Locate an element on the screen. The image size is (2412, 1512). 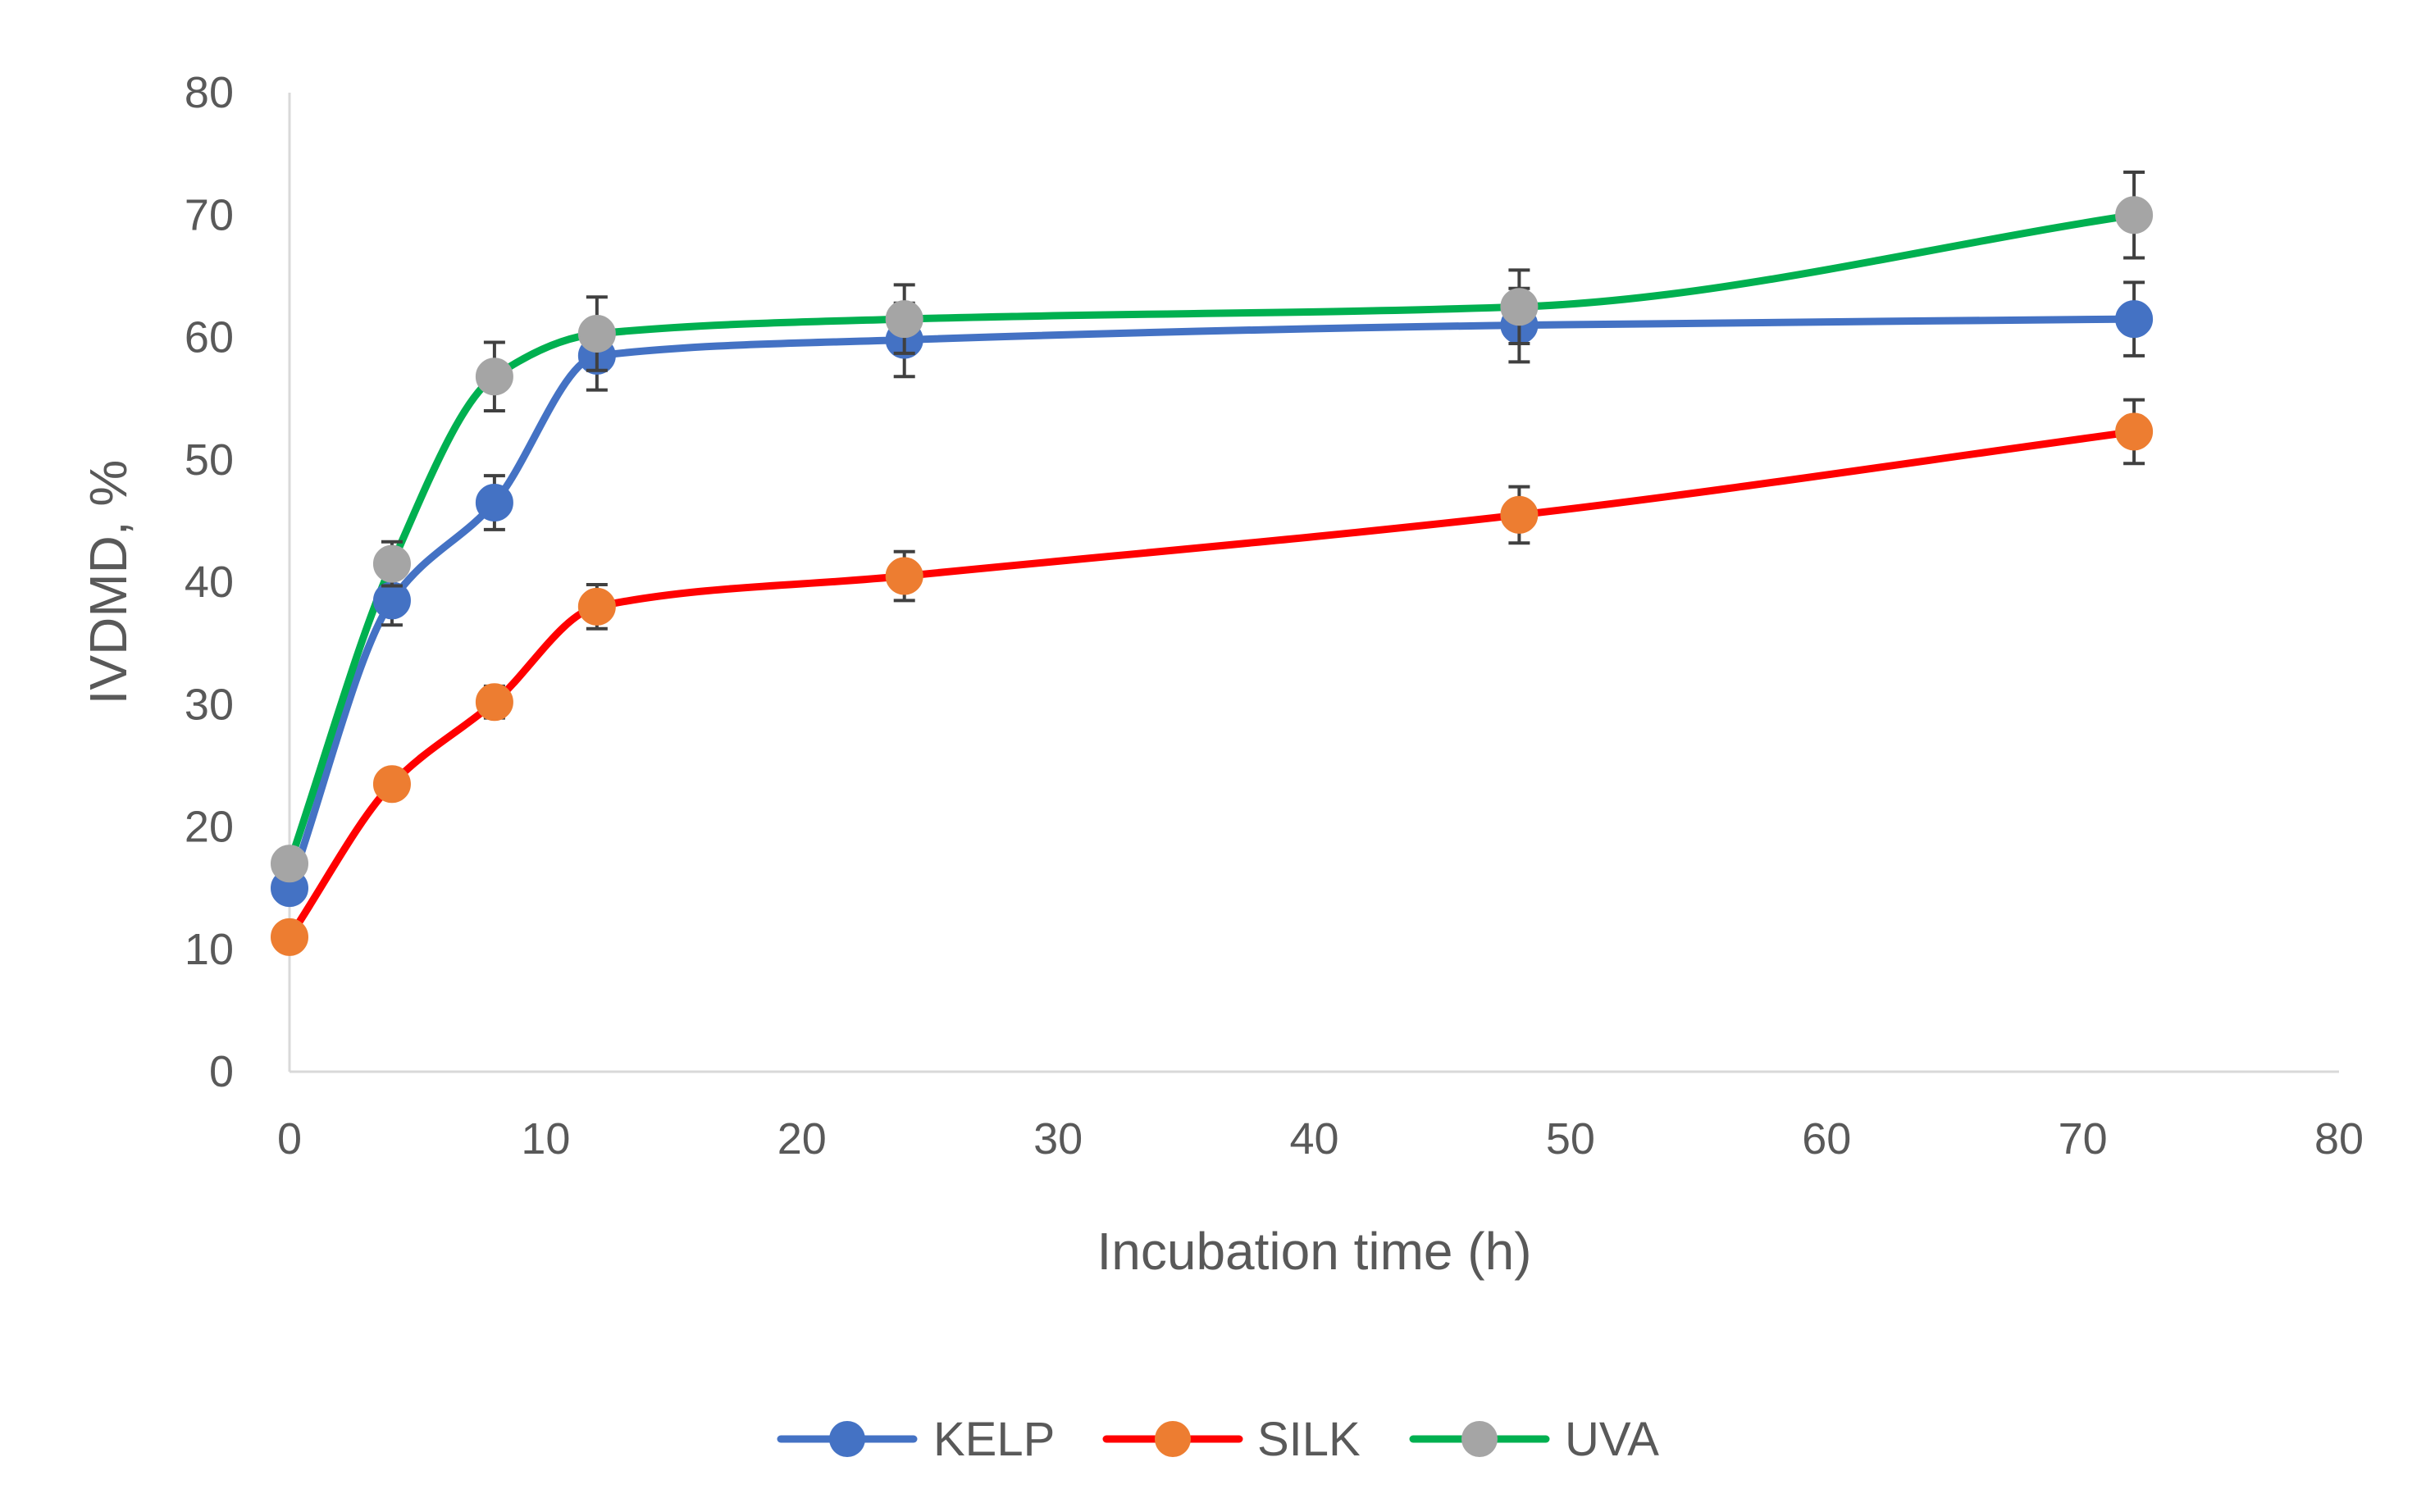
x-tick-label: 20 is located at coordinates (802, 1139).